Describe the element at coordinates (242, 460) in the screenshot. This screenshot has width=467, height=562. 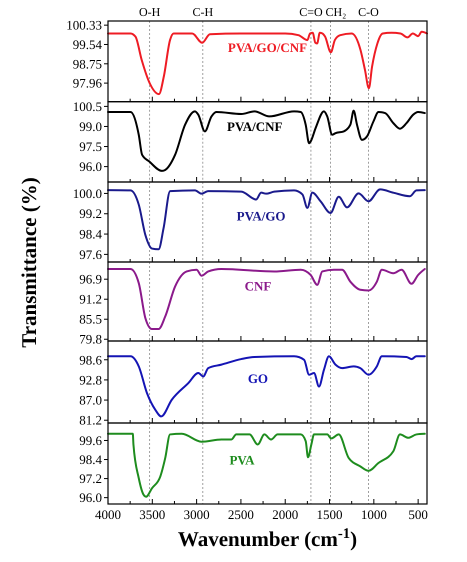
I see `series-label: PVA` at that location.